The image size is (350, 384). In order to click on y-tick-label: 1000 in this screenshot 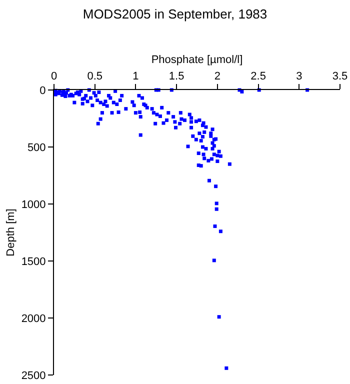, I will do `click(33, 204)`.